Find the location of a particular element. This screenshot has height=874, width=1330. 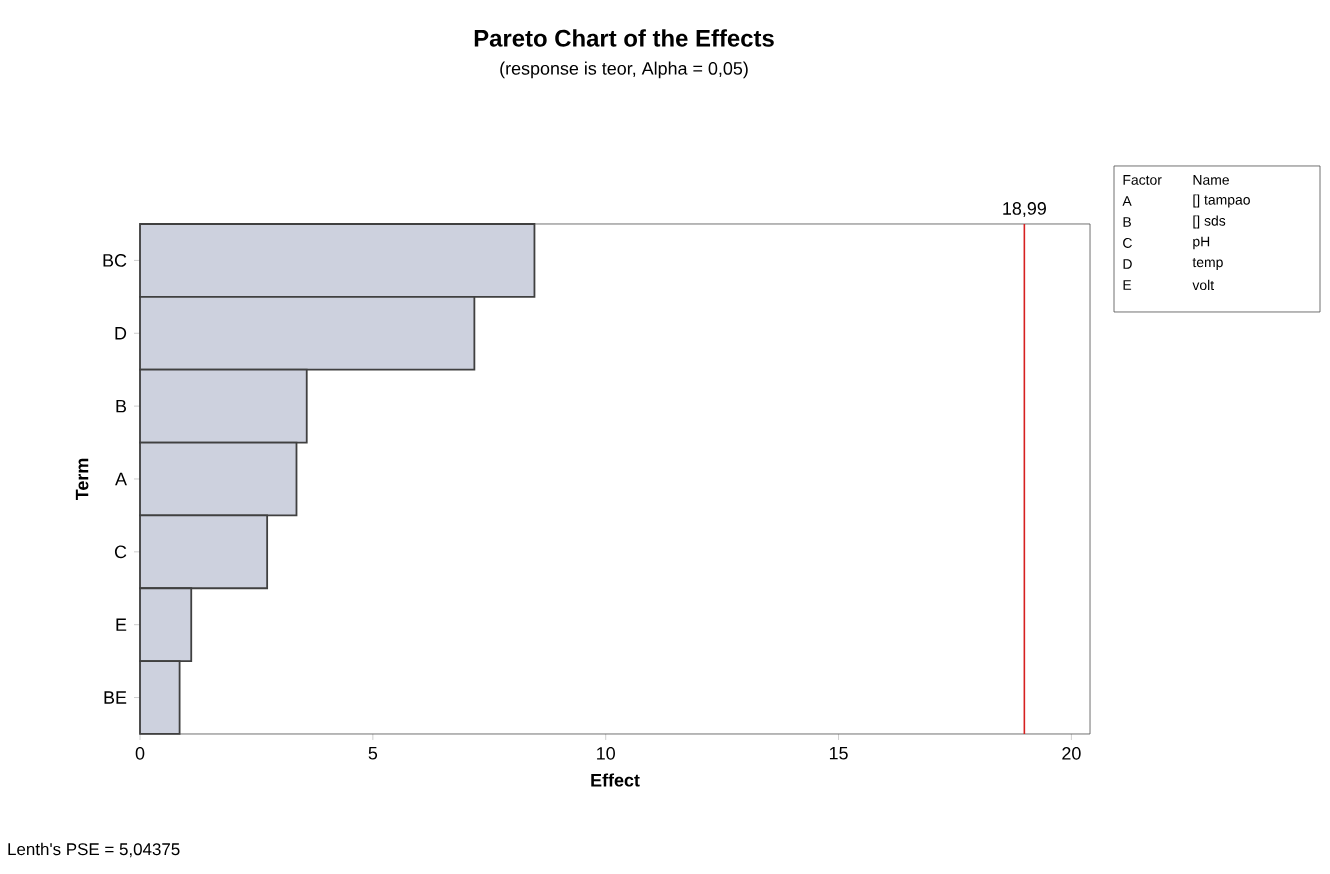

y-tick-label: C is located at coordinates (120, 552).